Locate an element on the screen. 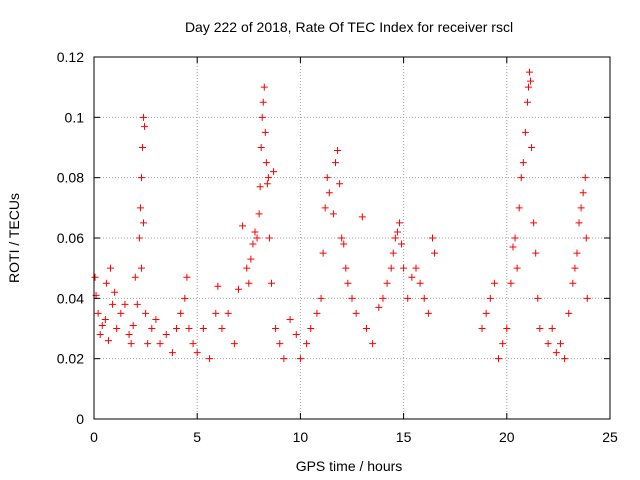 This screenshot has height=480, width=640. x-tick-label: 5 is located at coordinates (197, 437).